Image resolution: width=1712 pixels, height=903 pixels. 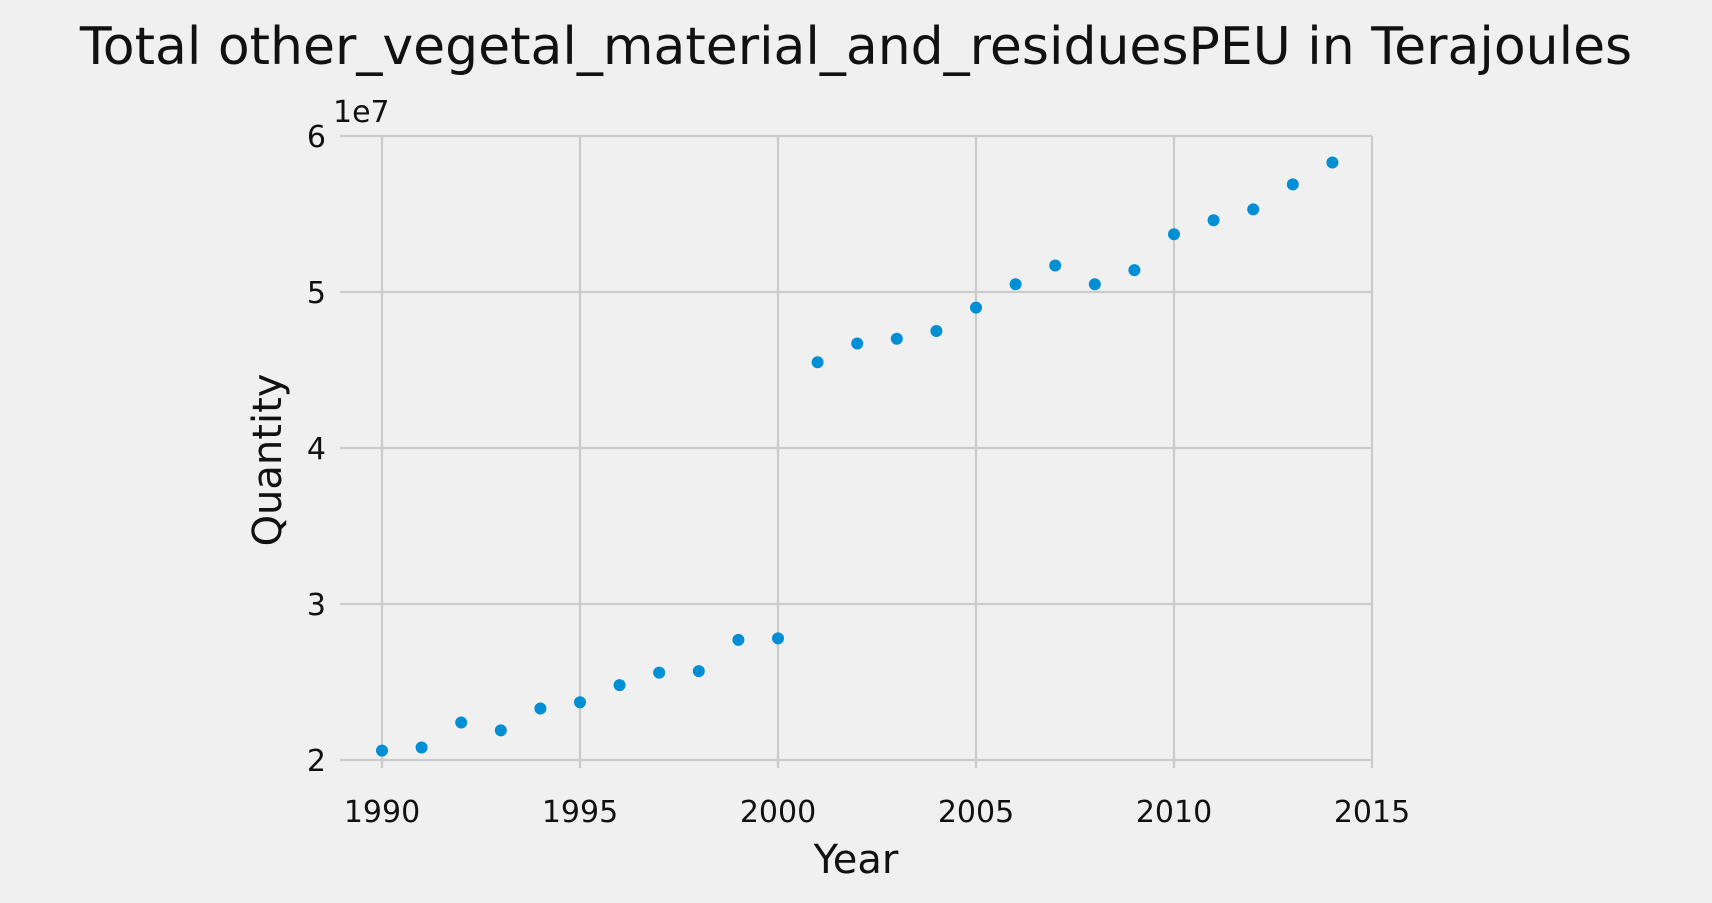 I want to click on x-tick-label: 2000, so click(x=778, y=812).